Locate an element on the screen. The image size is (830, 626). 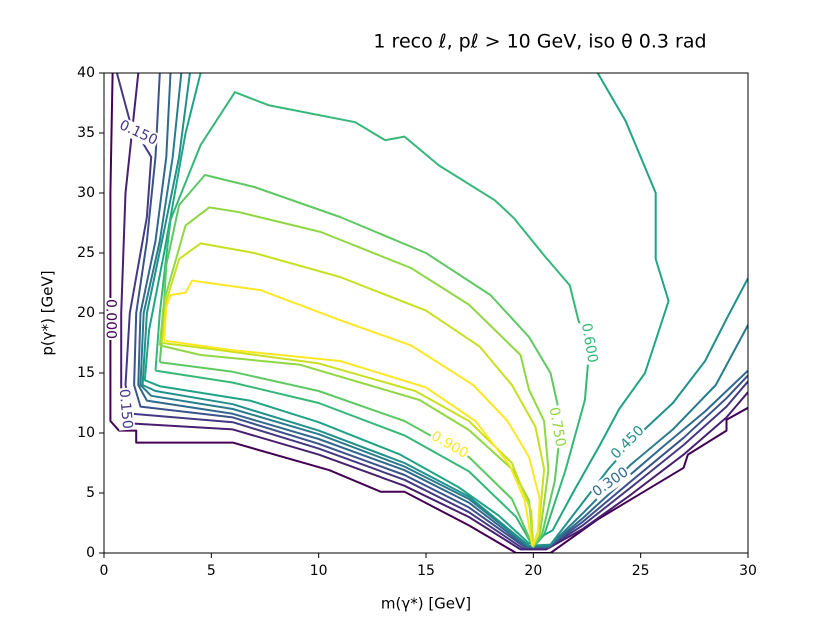
contour-label: 0.600 is located at coordinates (589, 343).